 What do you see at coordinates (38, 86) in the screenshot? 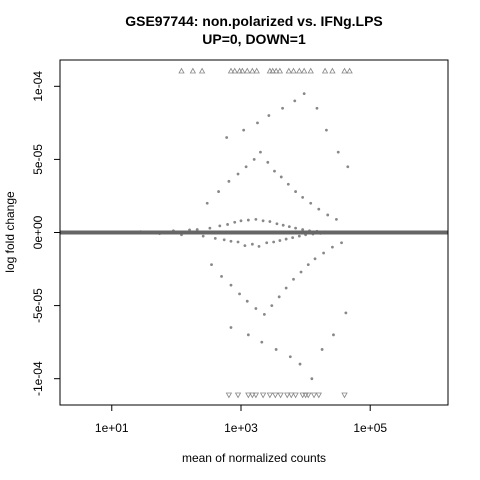
I see `y-tick-label: 1e-04` at bounding box center [38, 86].